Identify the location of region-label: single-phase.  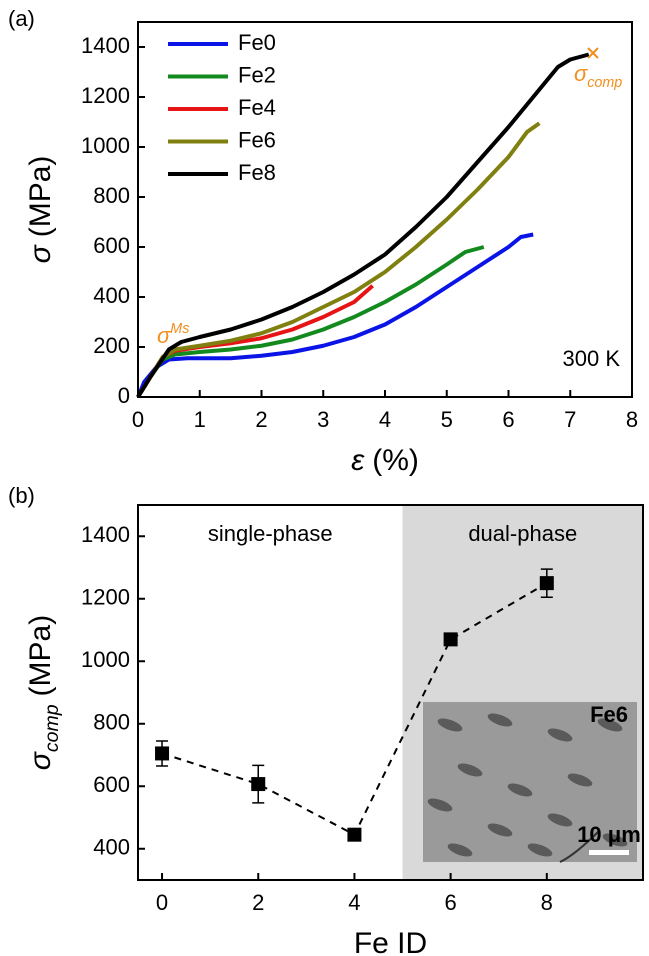
(270, 533).